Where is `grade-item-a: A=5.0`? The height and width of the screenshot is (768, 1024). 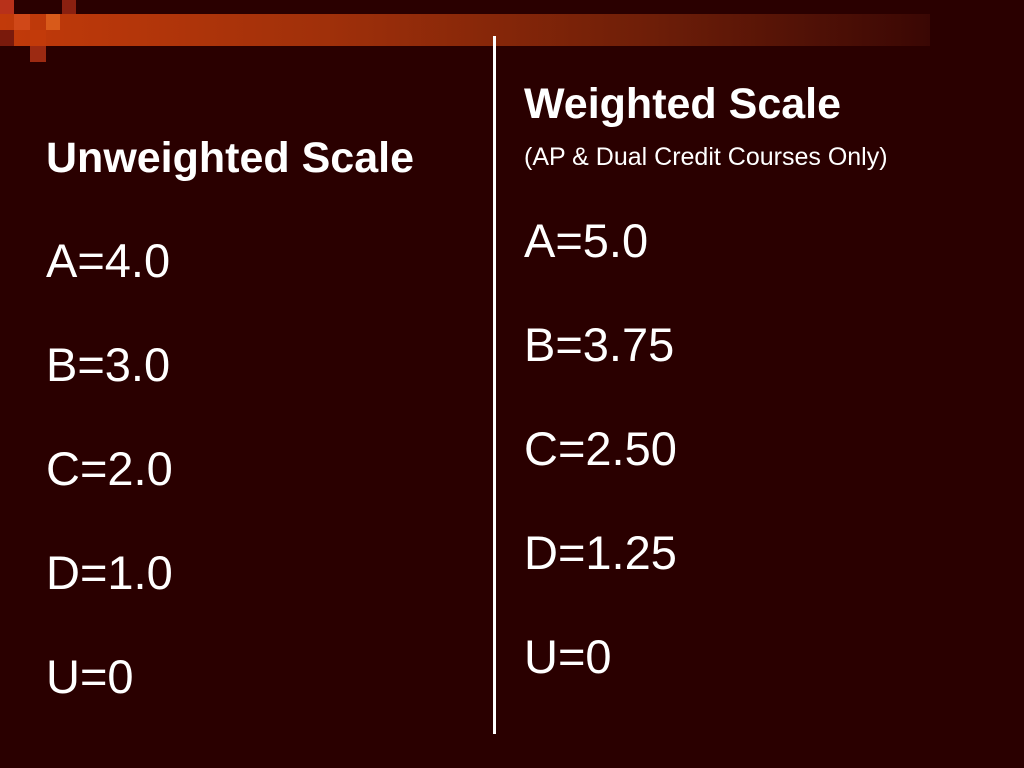 grade-item-a: A=5.0 is located at coordinates (586, 240).